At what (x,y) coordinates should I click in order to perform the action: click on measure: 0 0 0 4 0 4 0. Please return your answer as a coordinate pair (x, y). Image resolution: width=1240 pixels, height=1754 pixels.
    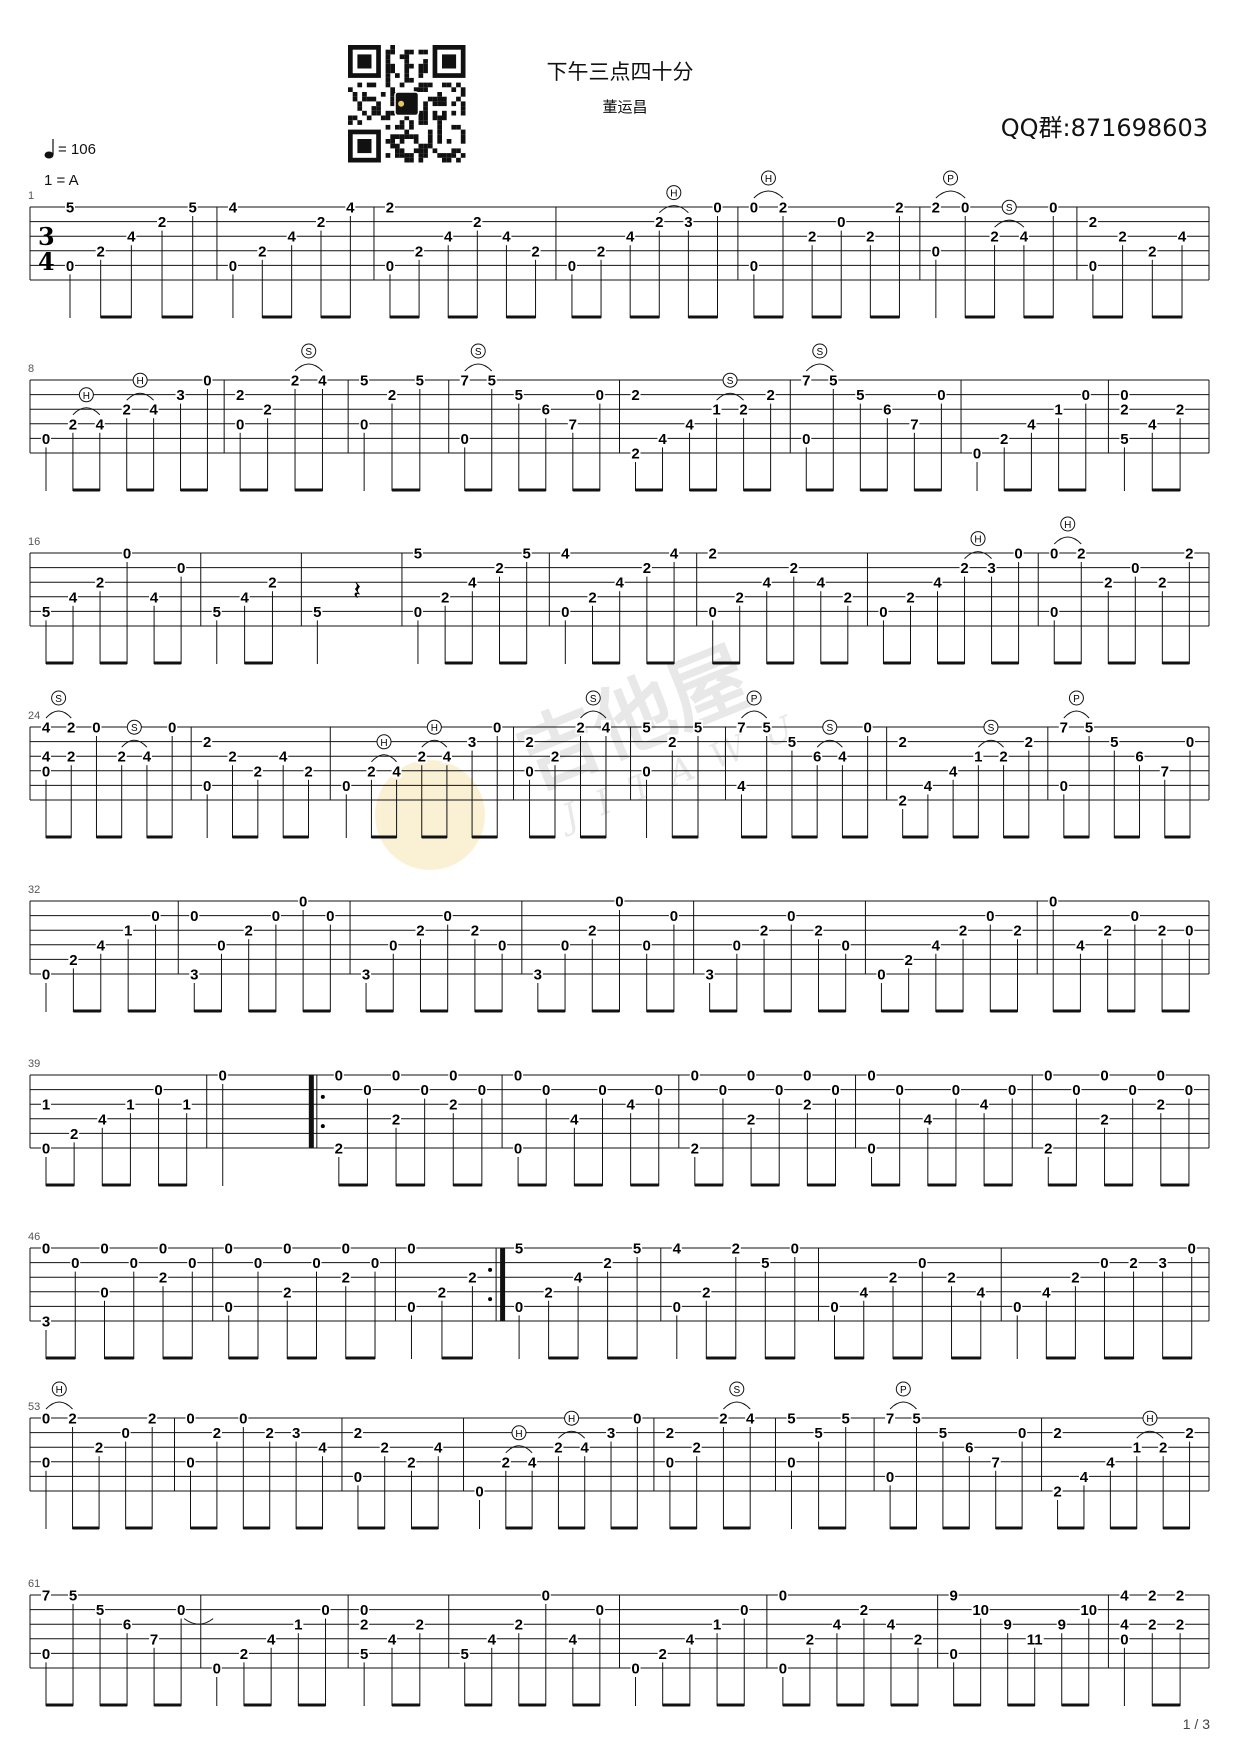
    Looking at the image, I should click on (949, 1127).